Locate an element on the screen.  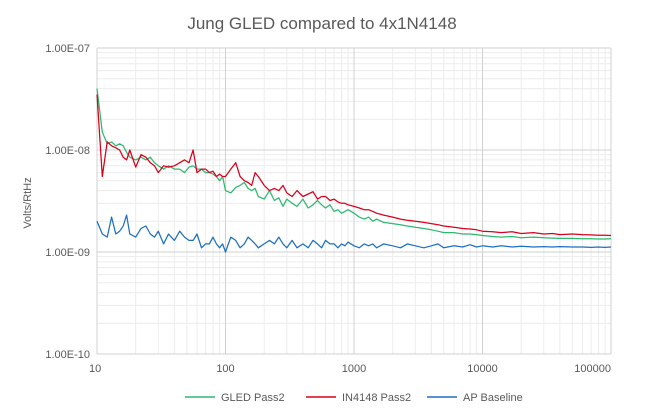
x-axis-ticks: 10 100 1000 10000 100000 is located at coordinates (350, 369).